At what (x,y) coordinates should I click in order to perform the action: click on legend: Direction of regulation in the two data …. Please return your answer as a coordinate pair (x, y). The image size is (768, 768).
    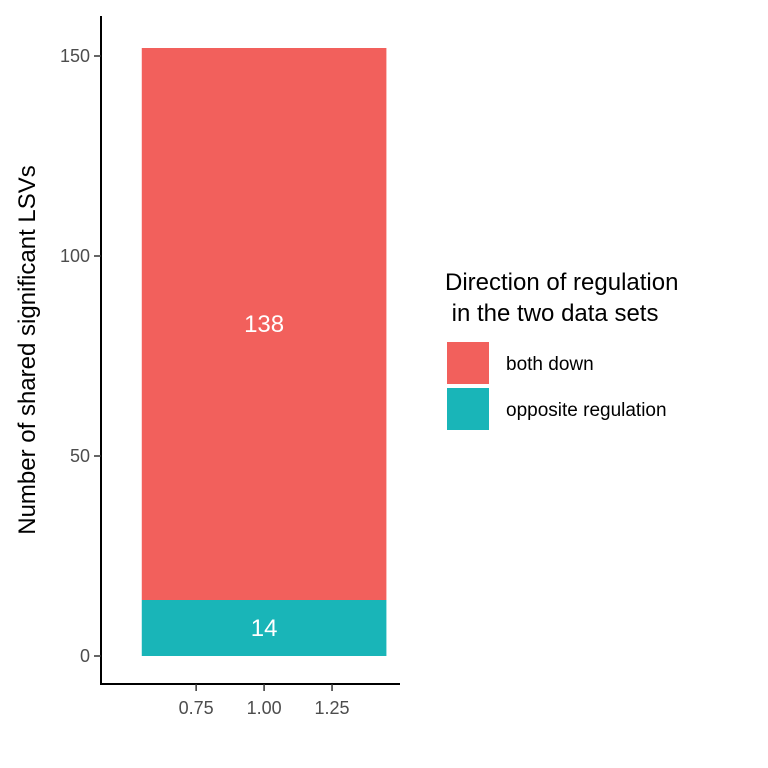
    Looking at the image, I should click on (561, 349).